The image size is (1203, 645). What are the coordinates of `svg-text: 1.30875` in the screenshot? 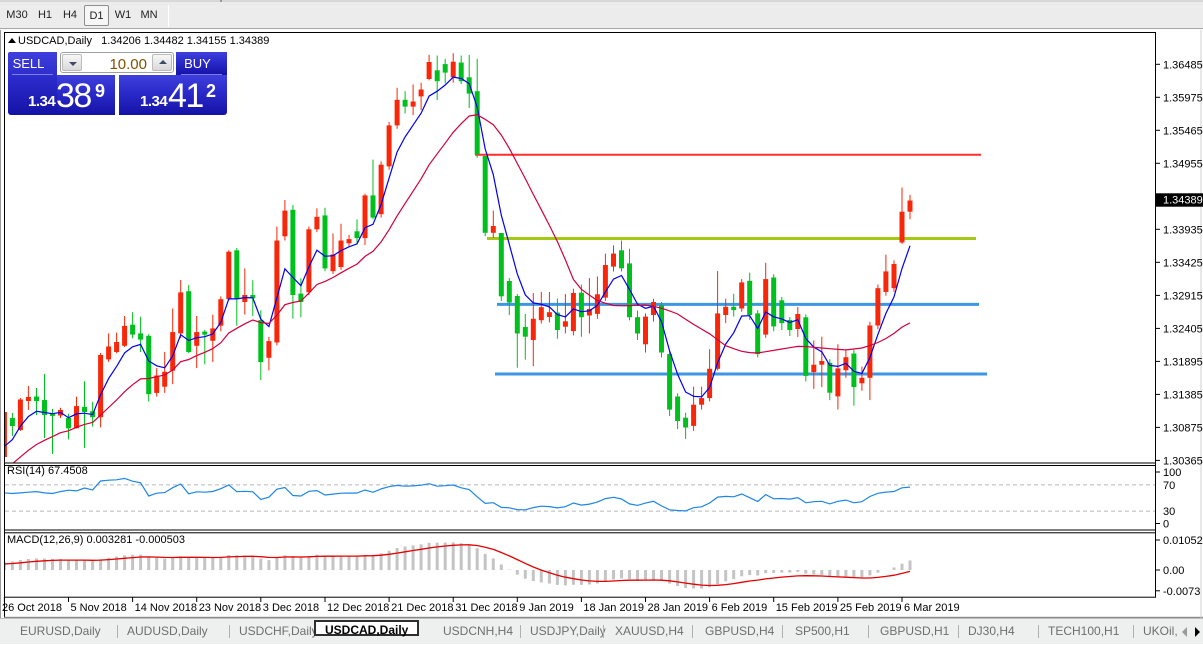 It's located at (1183, 428).